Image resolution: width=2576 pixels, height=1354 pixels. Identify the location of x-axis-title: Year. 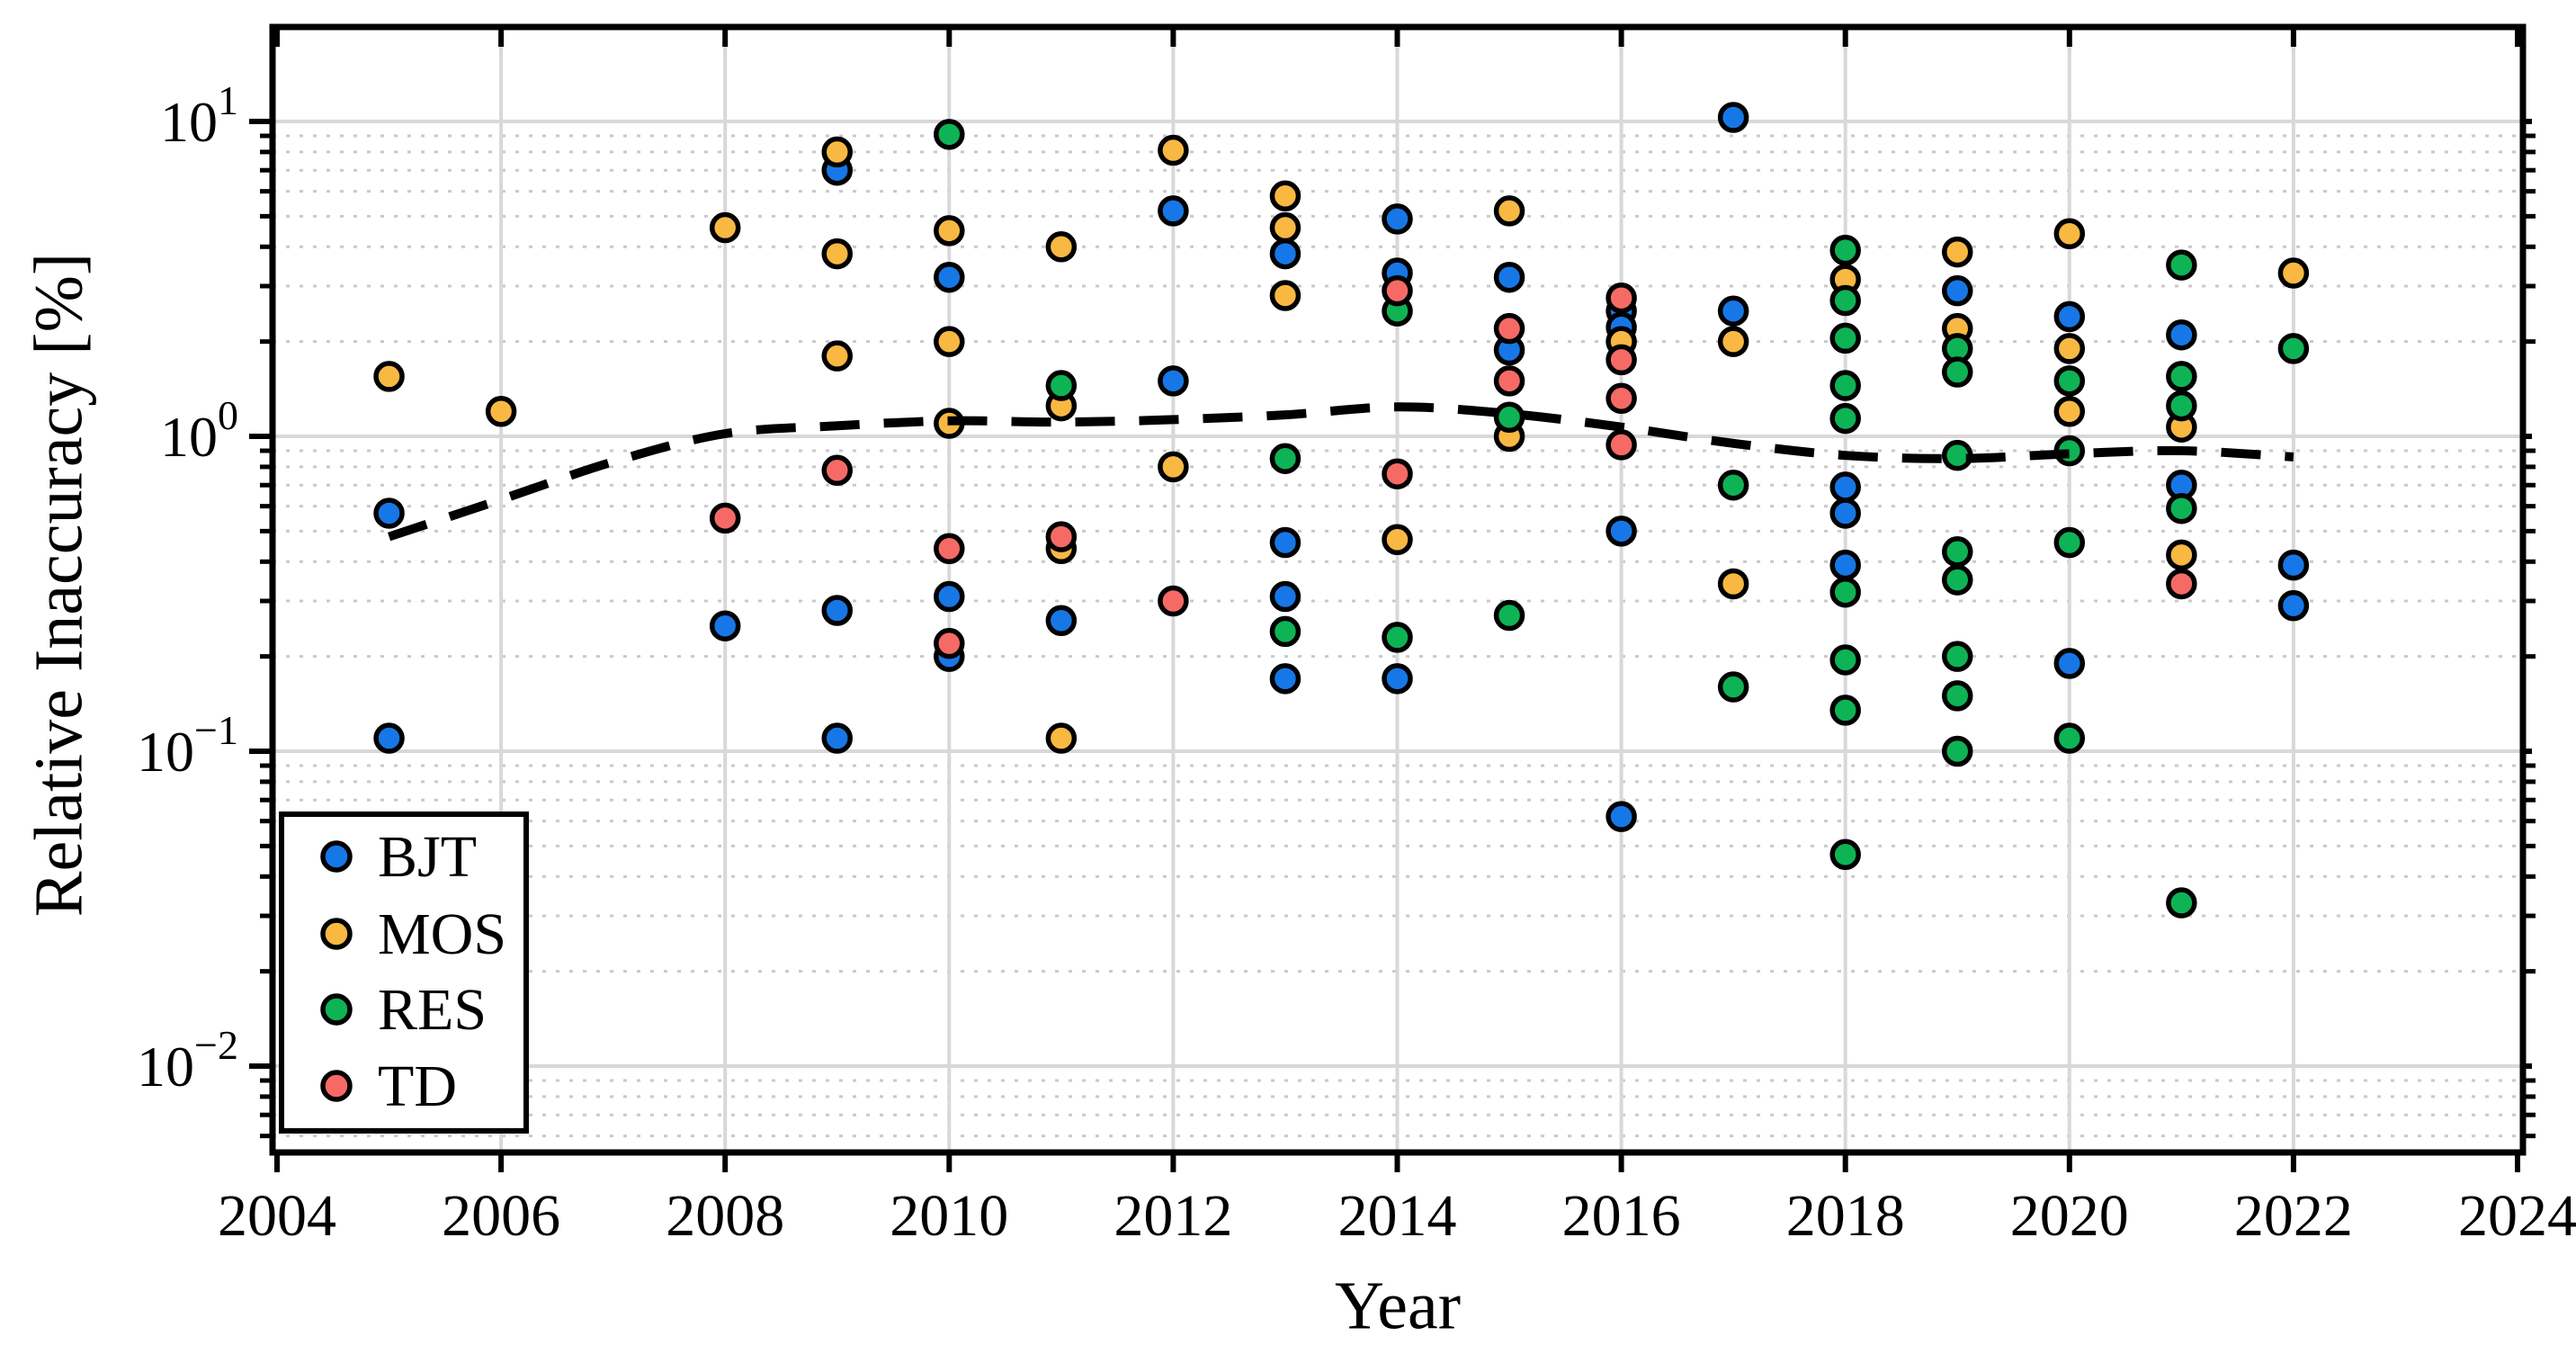
(1398, 1306).